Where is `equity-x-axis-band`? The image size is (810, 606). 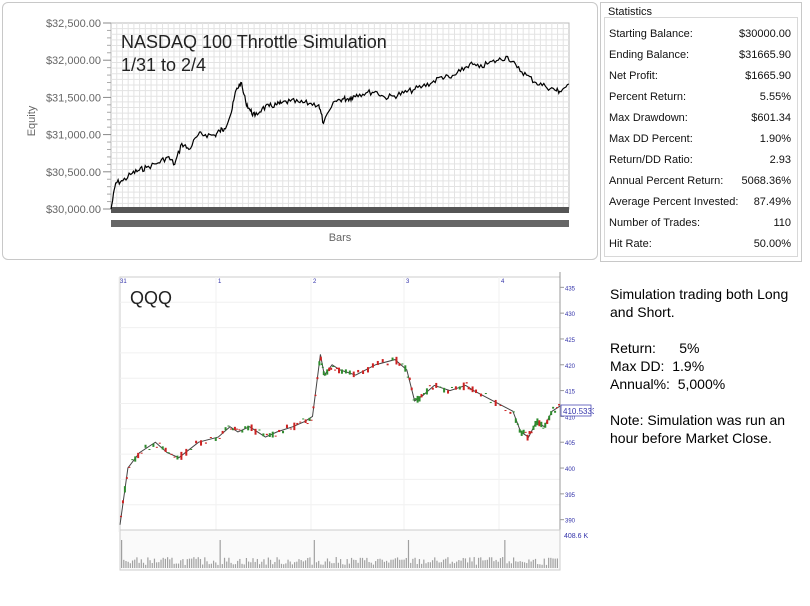
equity-x-axis-band is located at coordinates (340, 210).